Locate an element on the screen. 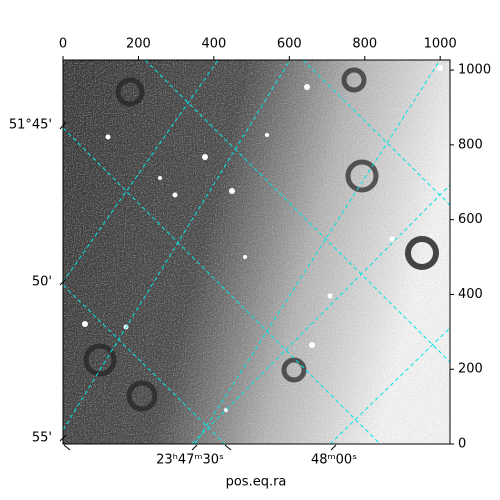 Image resolution: width=500 pixels, height=500 pixels. y-tick-label: 1000 is located at coordinates (474, 70).